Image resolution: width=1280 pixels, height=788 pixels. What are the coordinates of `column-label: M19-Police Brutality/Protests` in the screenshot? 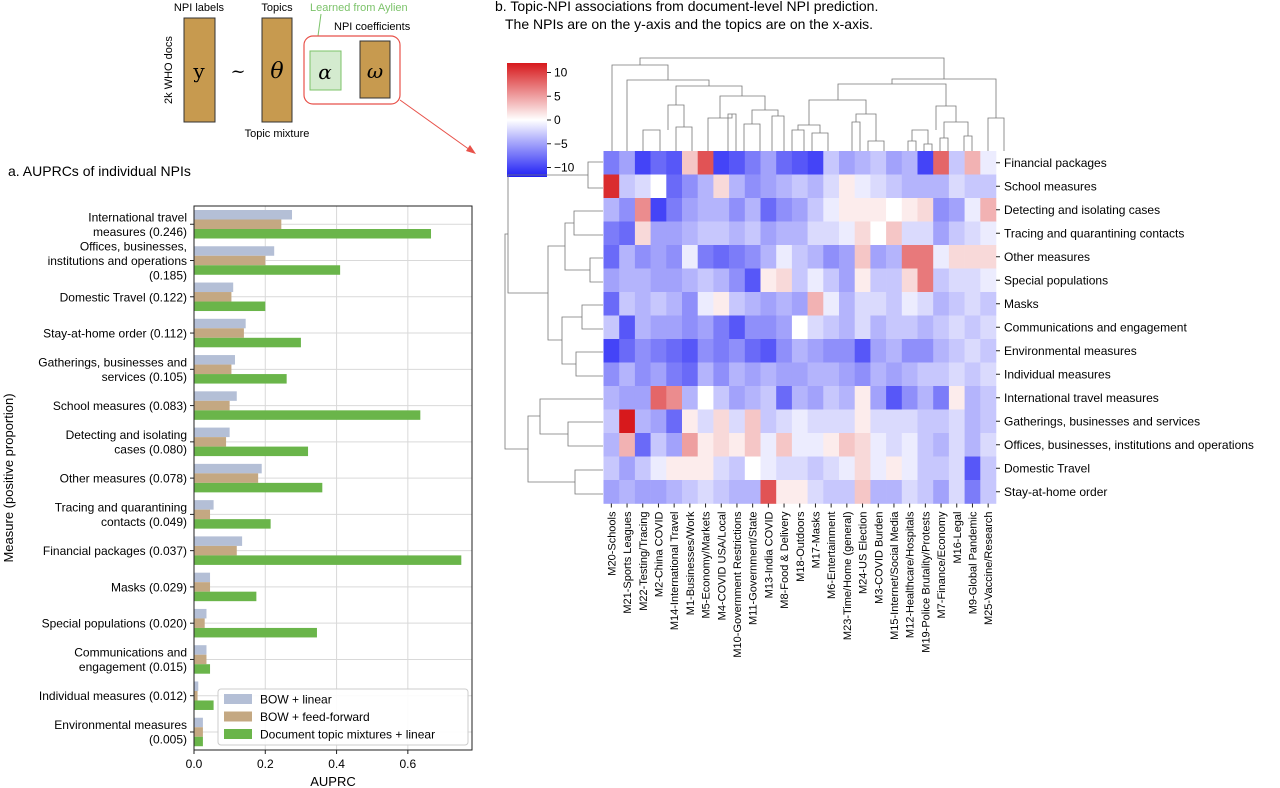 It's located at (926, 582).